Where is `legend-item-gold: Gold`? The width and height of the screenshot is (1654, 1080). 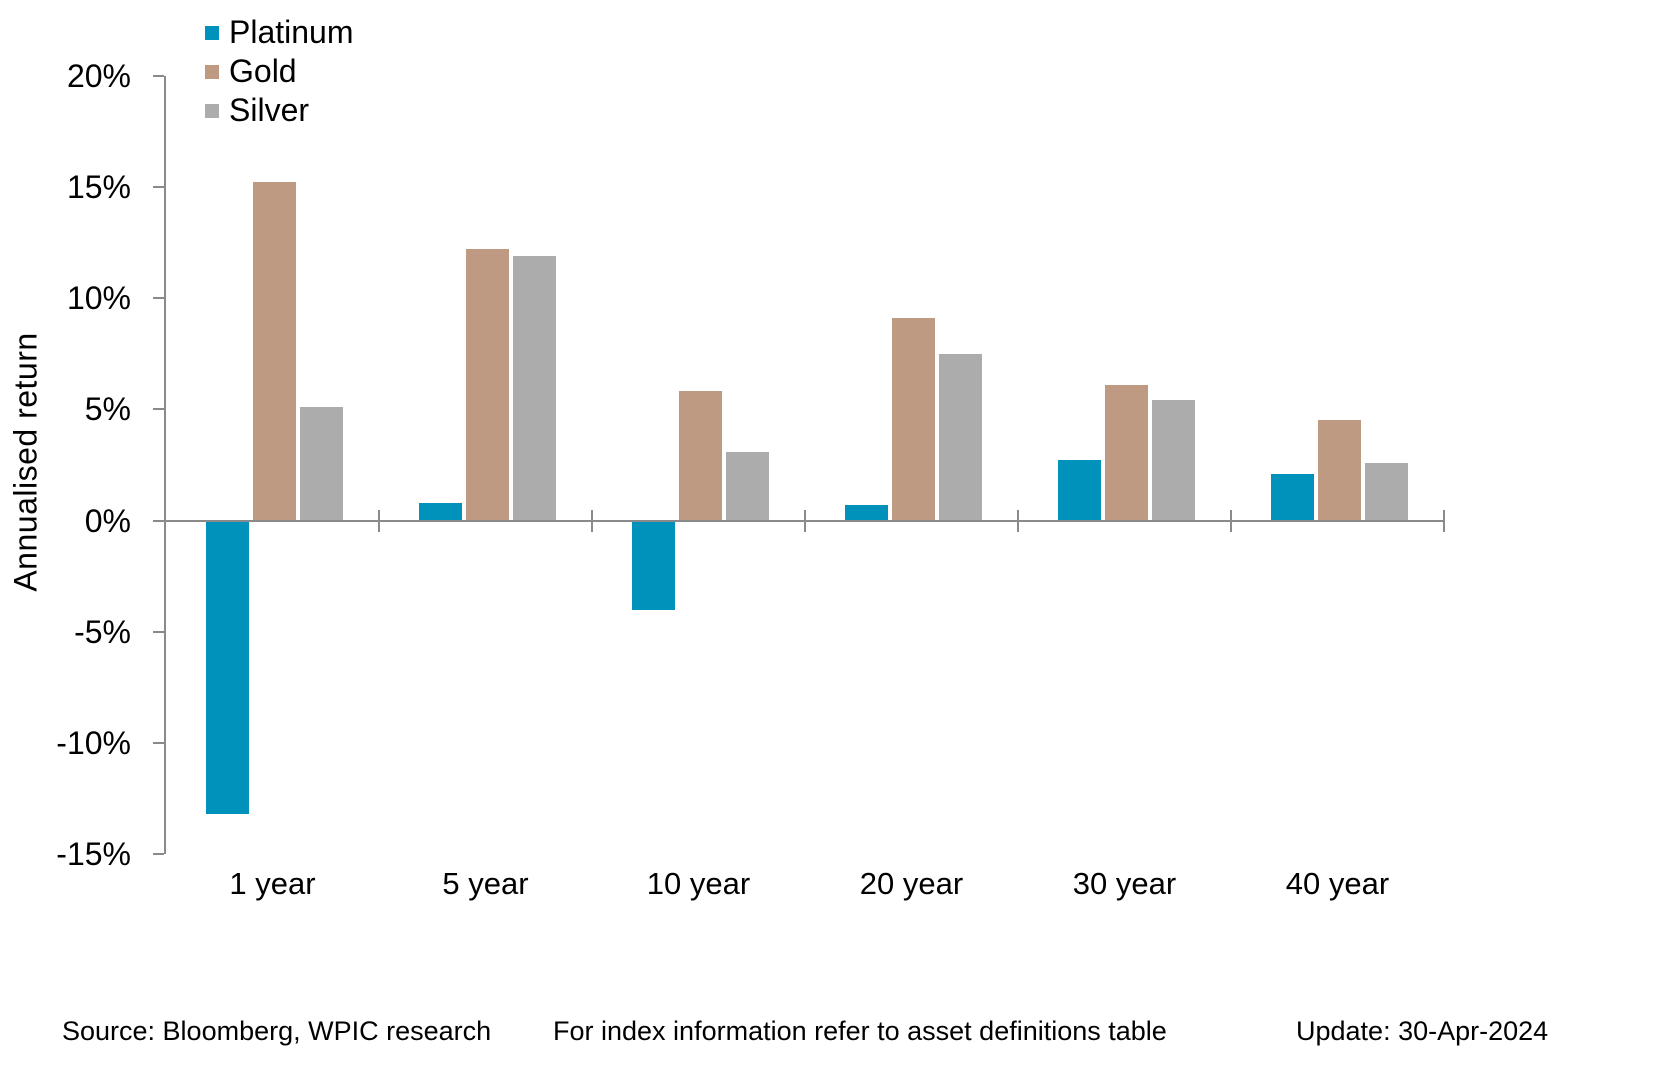 legend-item-gold: Gold is located at coordinates (251, 71).